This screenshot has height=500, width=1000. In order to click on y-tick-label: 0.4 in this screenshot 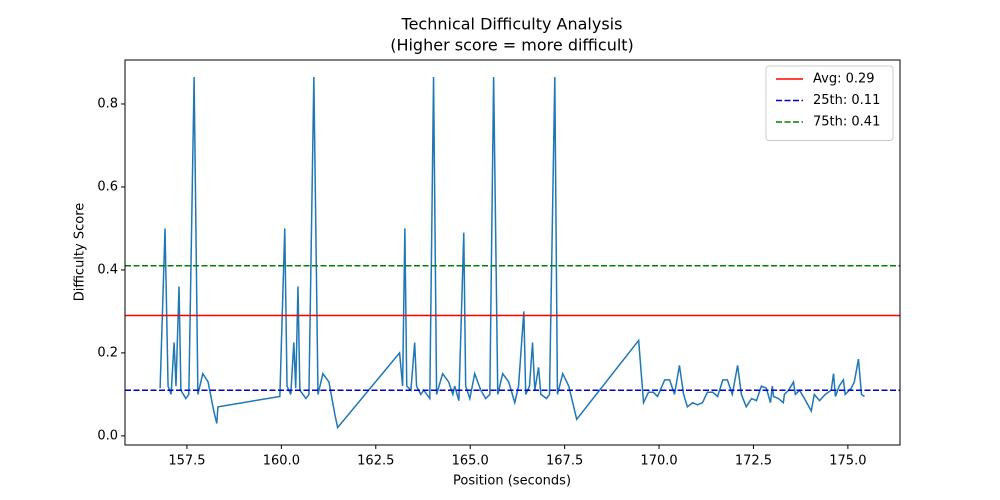, I will do `click(107, 269)`.